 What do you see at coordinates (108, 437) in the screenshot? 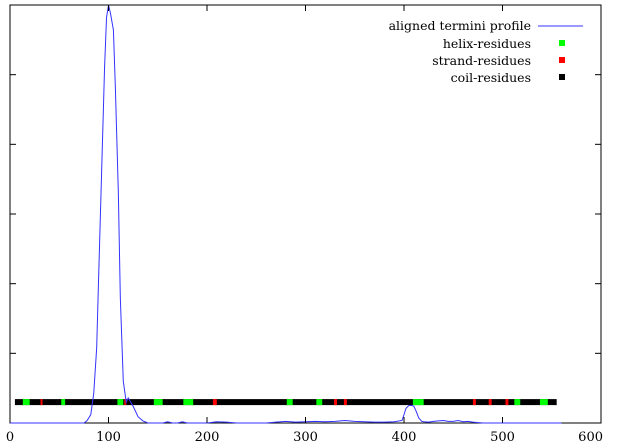
I see `x-tick-label: 100` at bounding box center [108, 437].